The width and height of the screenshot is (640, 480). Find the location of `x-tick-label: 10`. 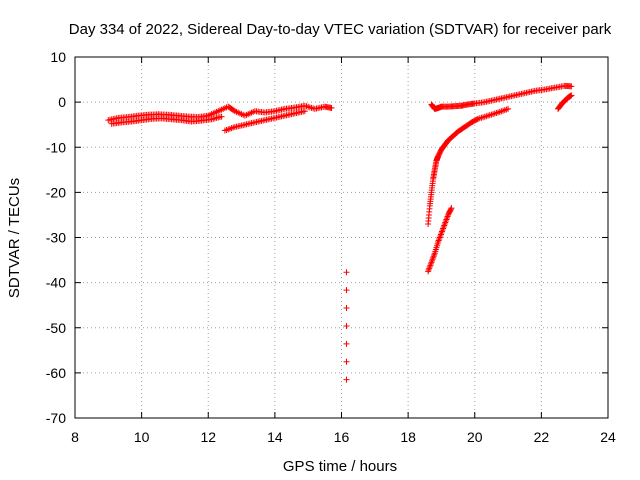

x-tick-label: 10 is located at coordinates (142, 437).